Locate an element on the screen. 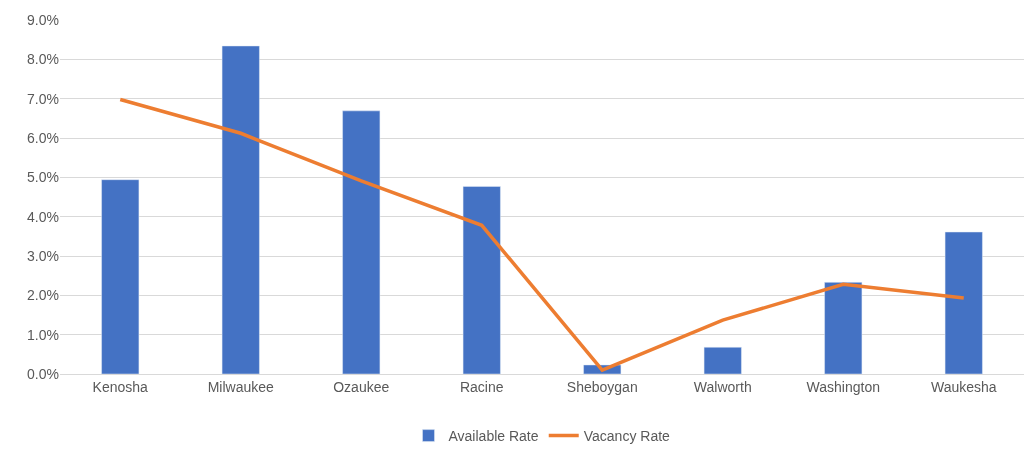 This screenshot has width=1034, height=462. y-tick-label: 0.0% is located at coordinates (43, 373).